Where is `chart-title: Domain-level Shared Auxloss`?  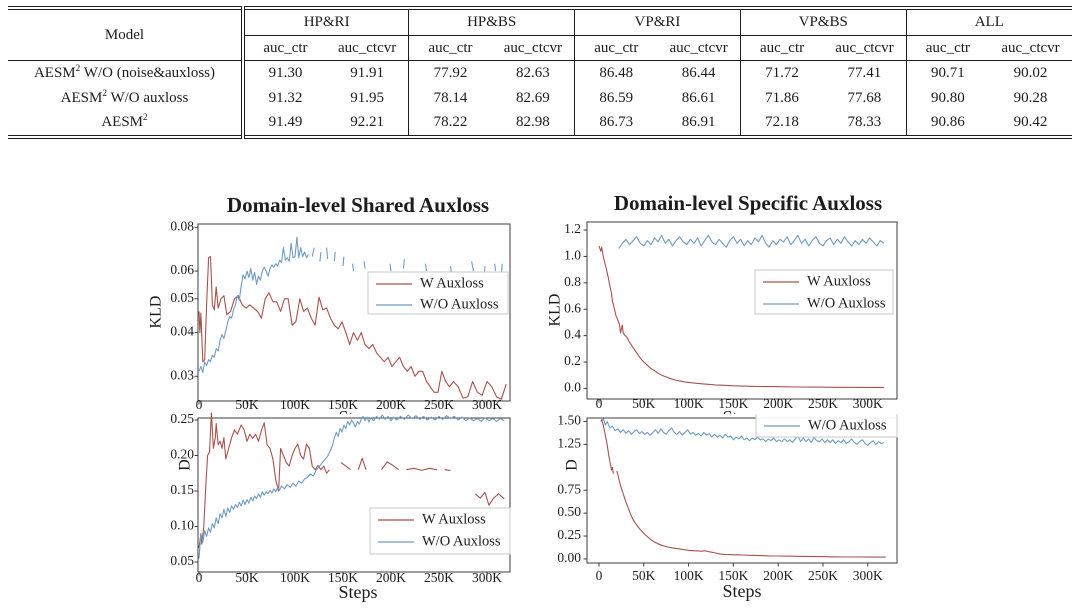 chart-title: Domain-level Shared Auxloss is located at coordinates (358, 205).